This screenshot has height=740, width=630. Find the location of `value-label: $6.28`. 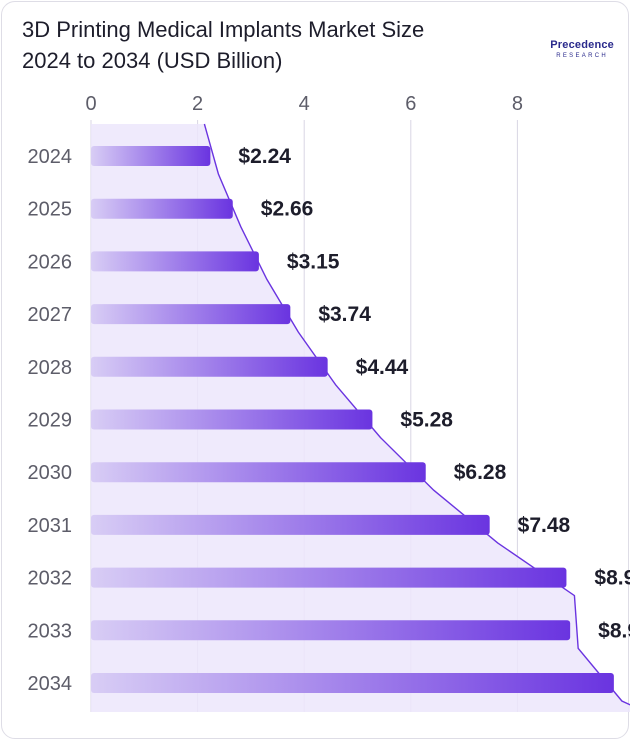

value-label: $6.28 is located at coordinates (480, 472).